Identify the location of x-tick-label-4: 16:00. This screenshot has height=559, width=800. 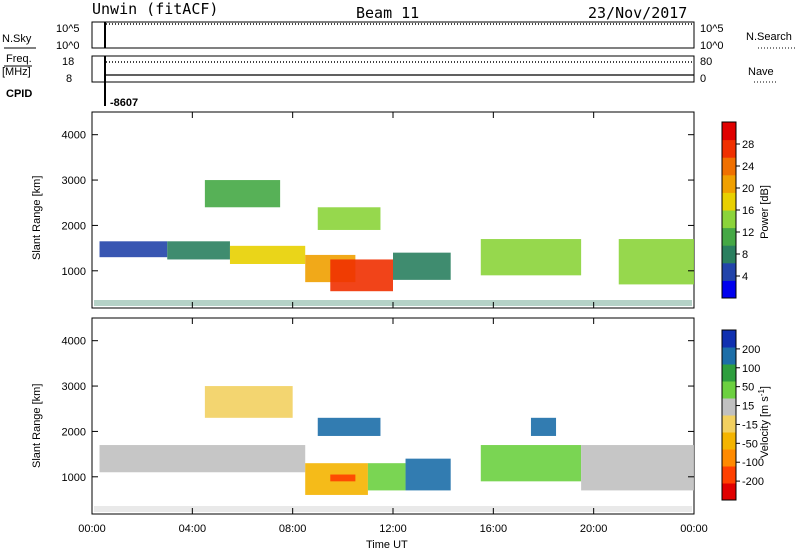
(494, 529).